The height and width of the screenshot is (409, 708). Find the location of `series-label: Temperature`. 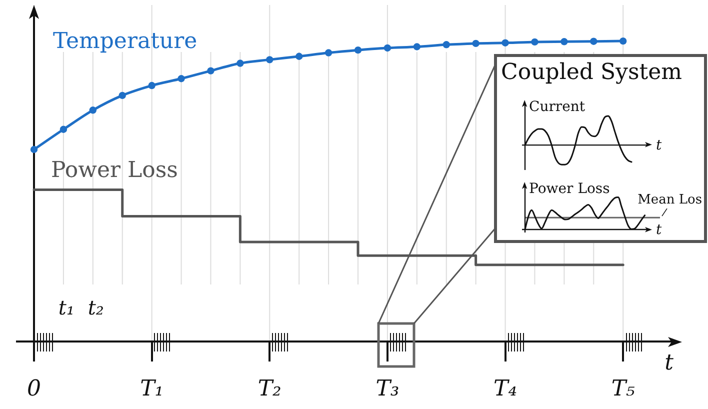

series-label: Temperature is located at coordinates (125, 41).